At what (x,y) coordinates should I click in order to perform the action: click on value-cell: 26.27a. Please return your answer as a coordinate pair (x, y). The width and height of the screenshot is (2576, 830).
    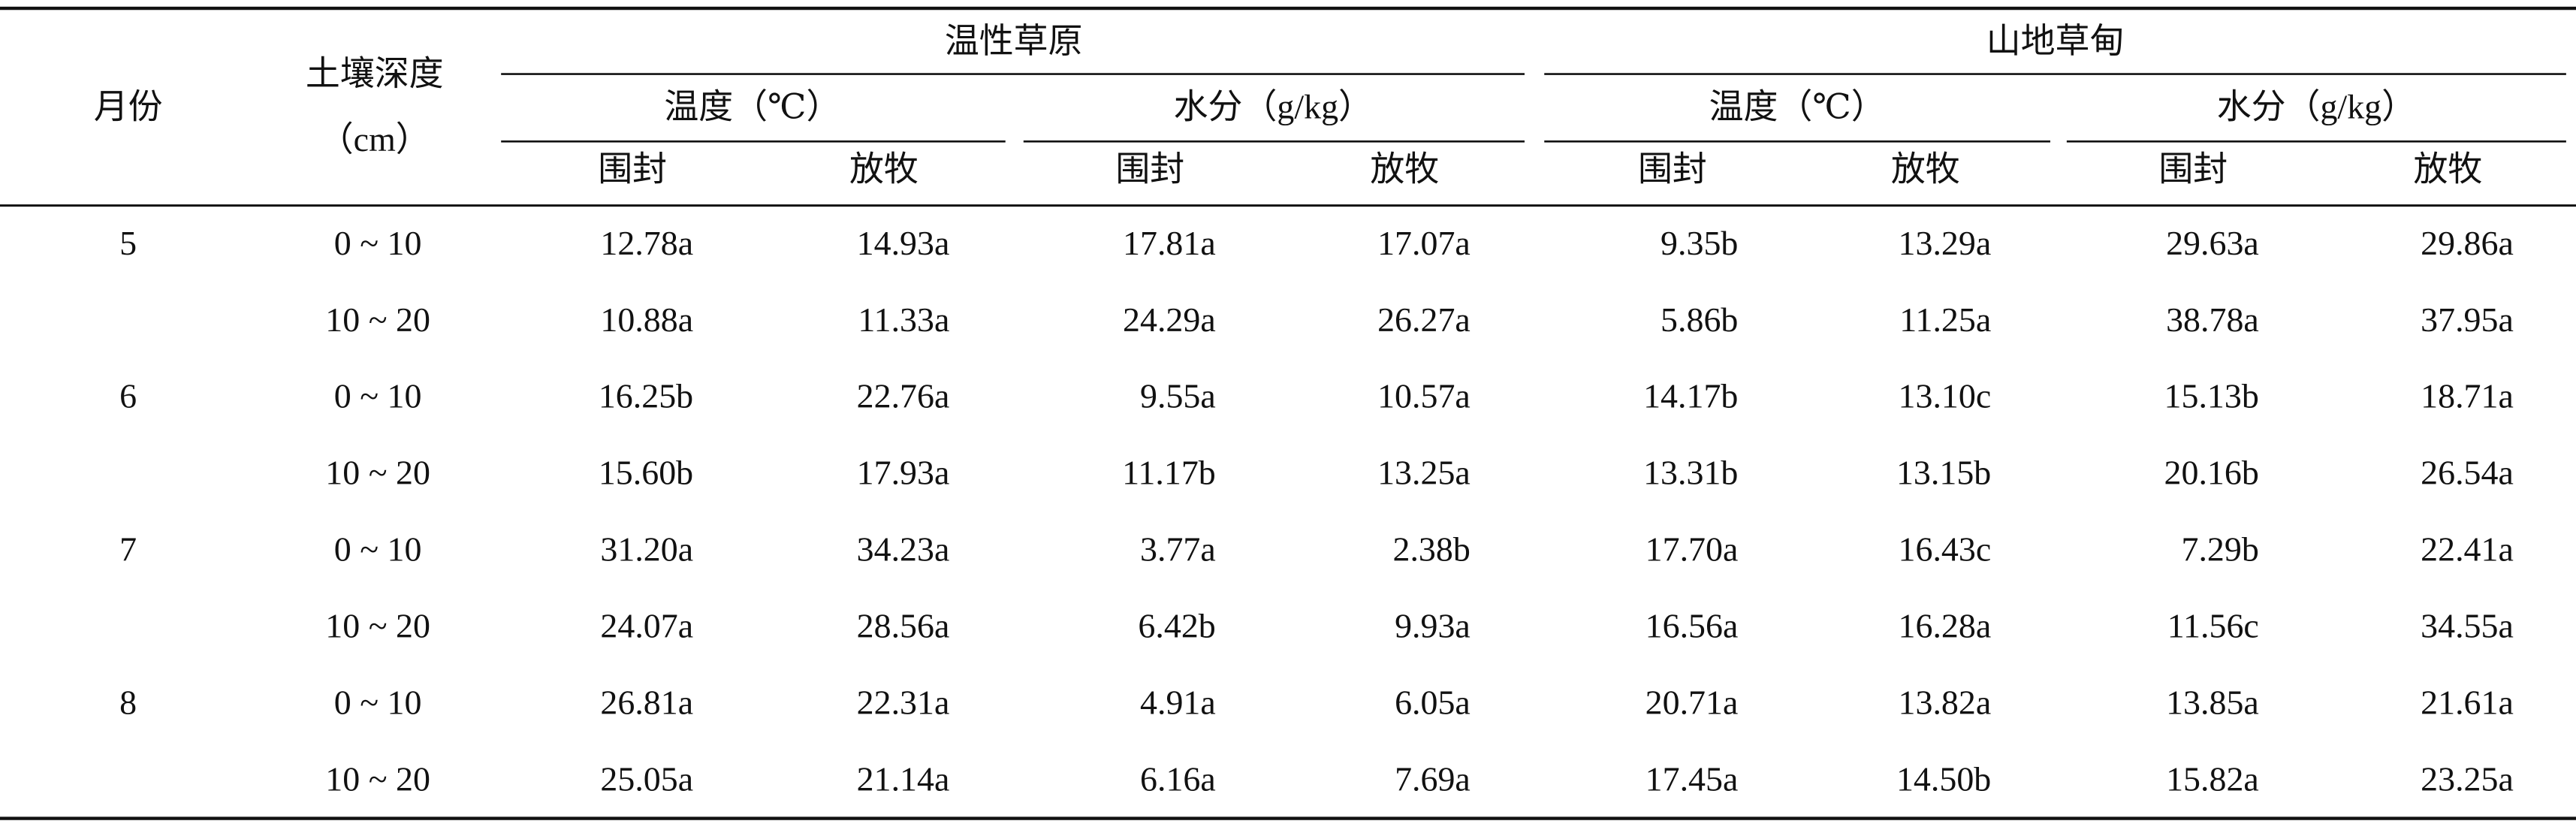
    Looking at the image, I should click on (1423, 319).